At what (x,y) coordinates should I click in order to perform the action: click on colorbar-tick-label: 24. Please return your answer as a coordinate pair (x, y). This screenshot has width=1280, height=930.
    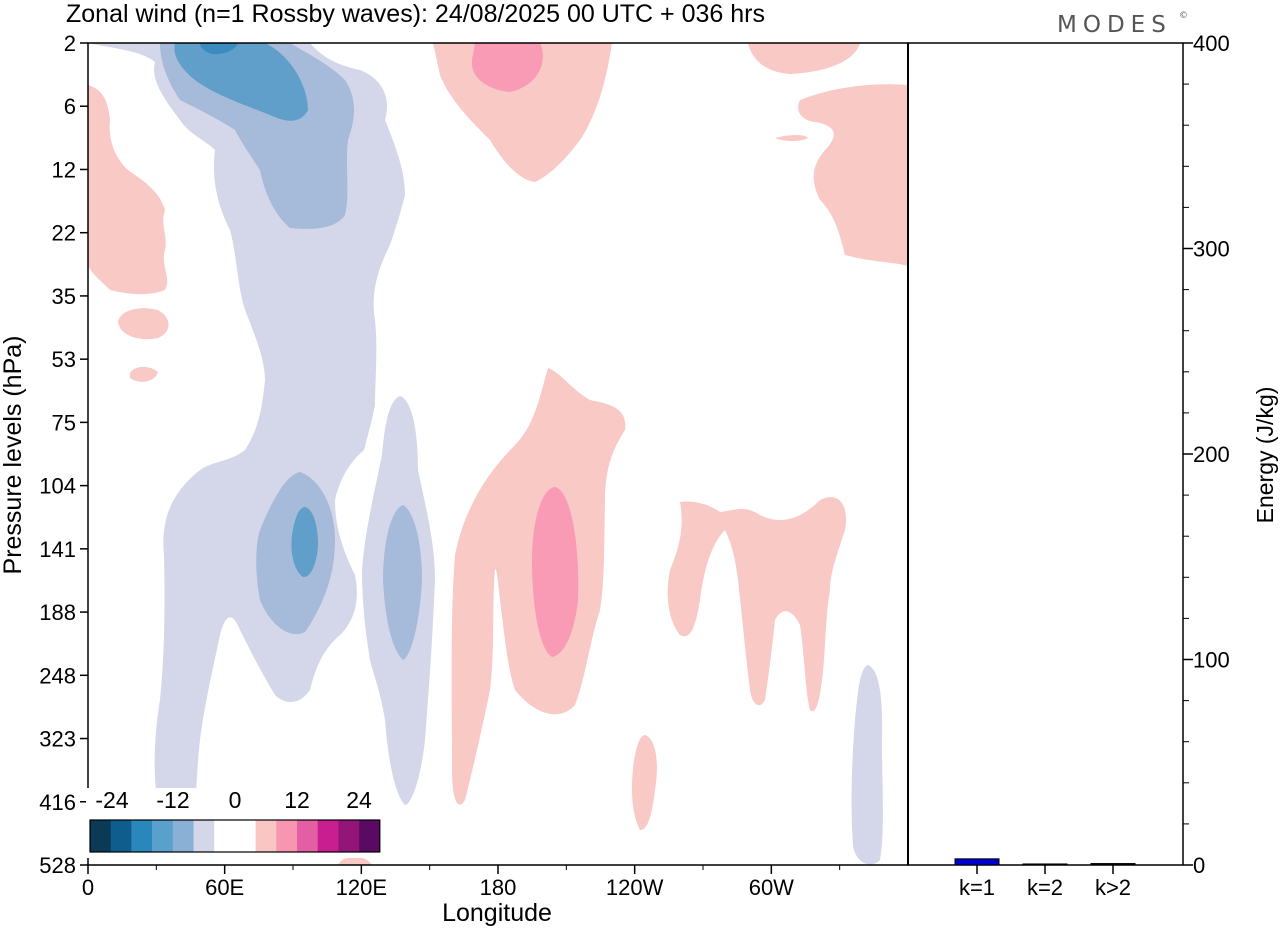
    Looking at the image, I should click on (359, 800).